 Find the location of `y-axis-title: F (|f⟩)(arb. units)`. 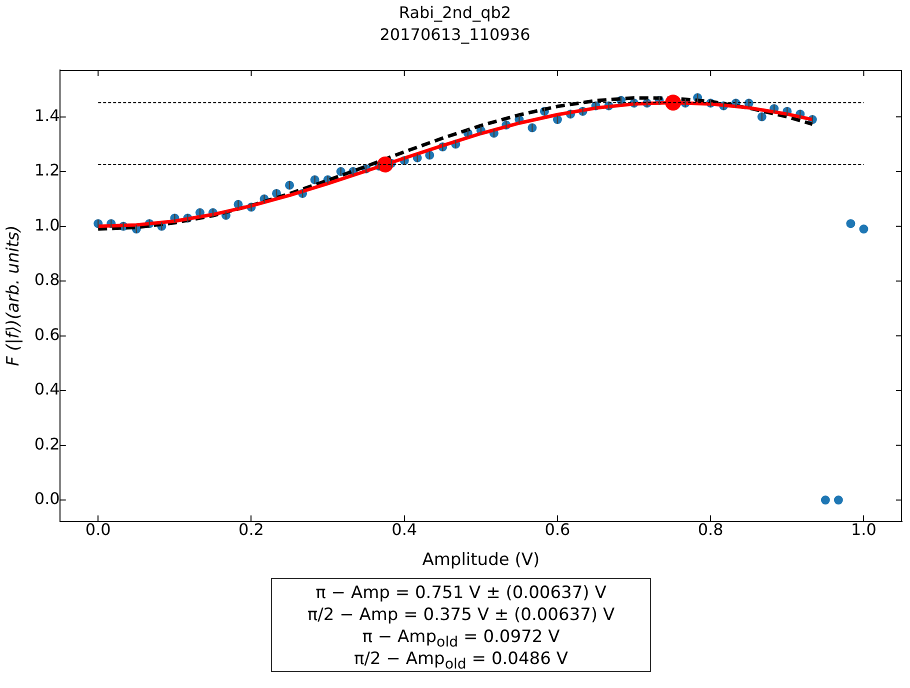

y-axis-title: F (|f⟩)(arb. units) is located at coordinates (14, 295).